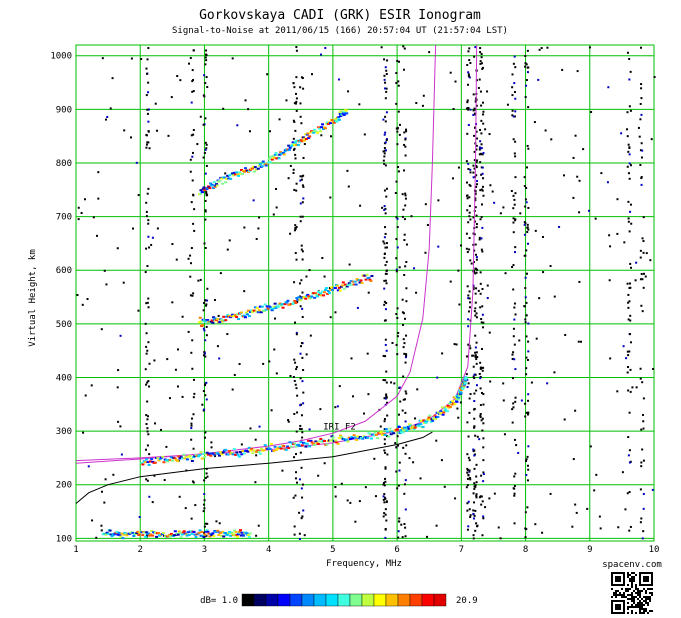  I want to click on x-tick-label: 1, so click(75, 550).